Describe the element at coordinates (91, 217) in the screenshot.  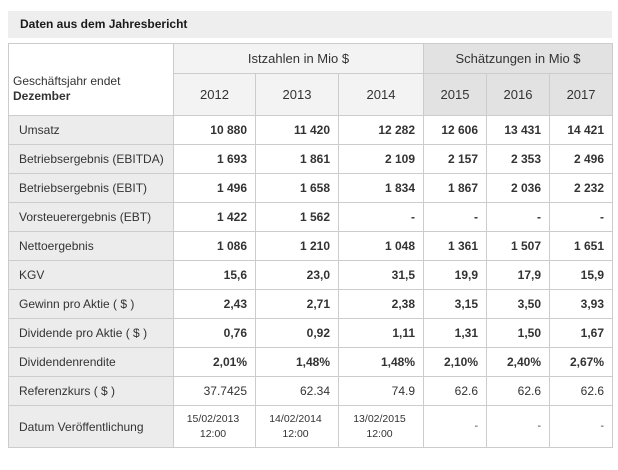
I see `row-label: Vorsteuerergebnis (EBT)` at that location.